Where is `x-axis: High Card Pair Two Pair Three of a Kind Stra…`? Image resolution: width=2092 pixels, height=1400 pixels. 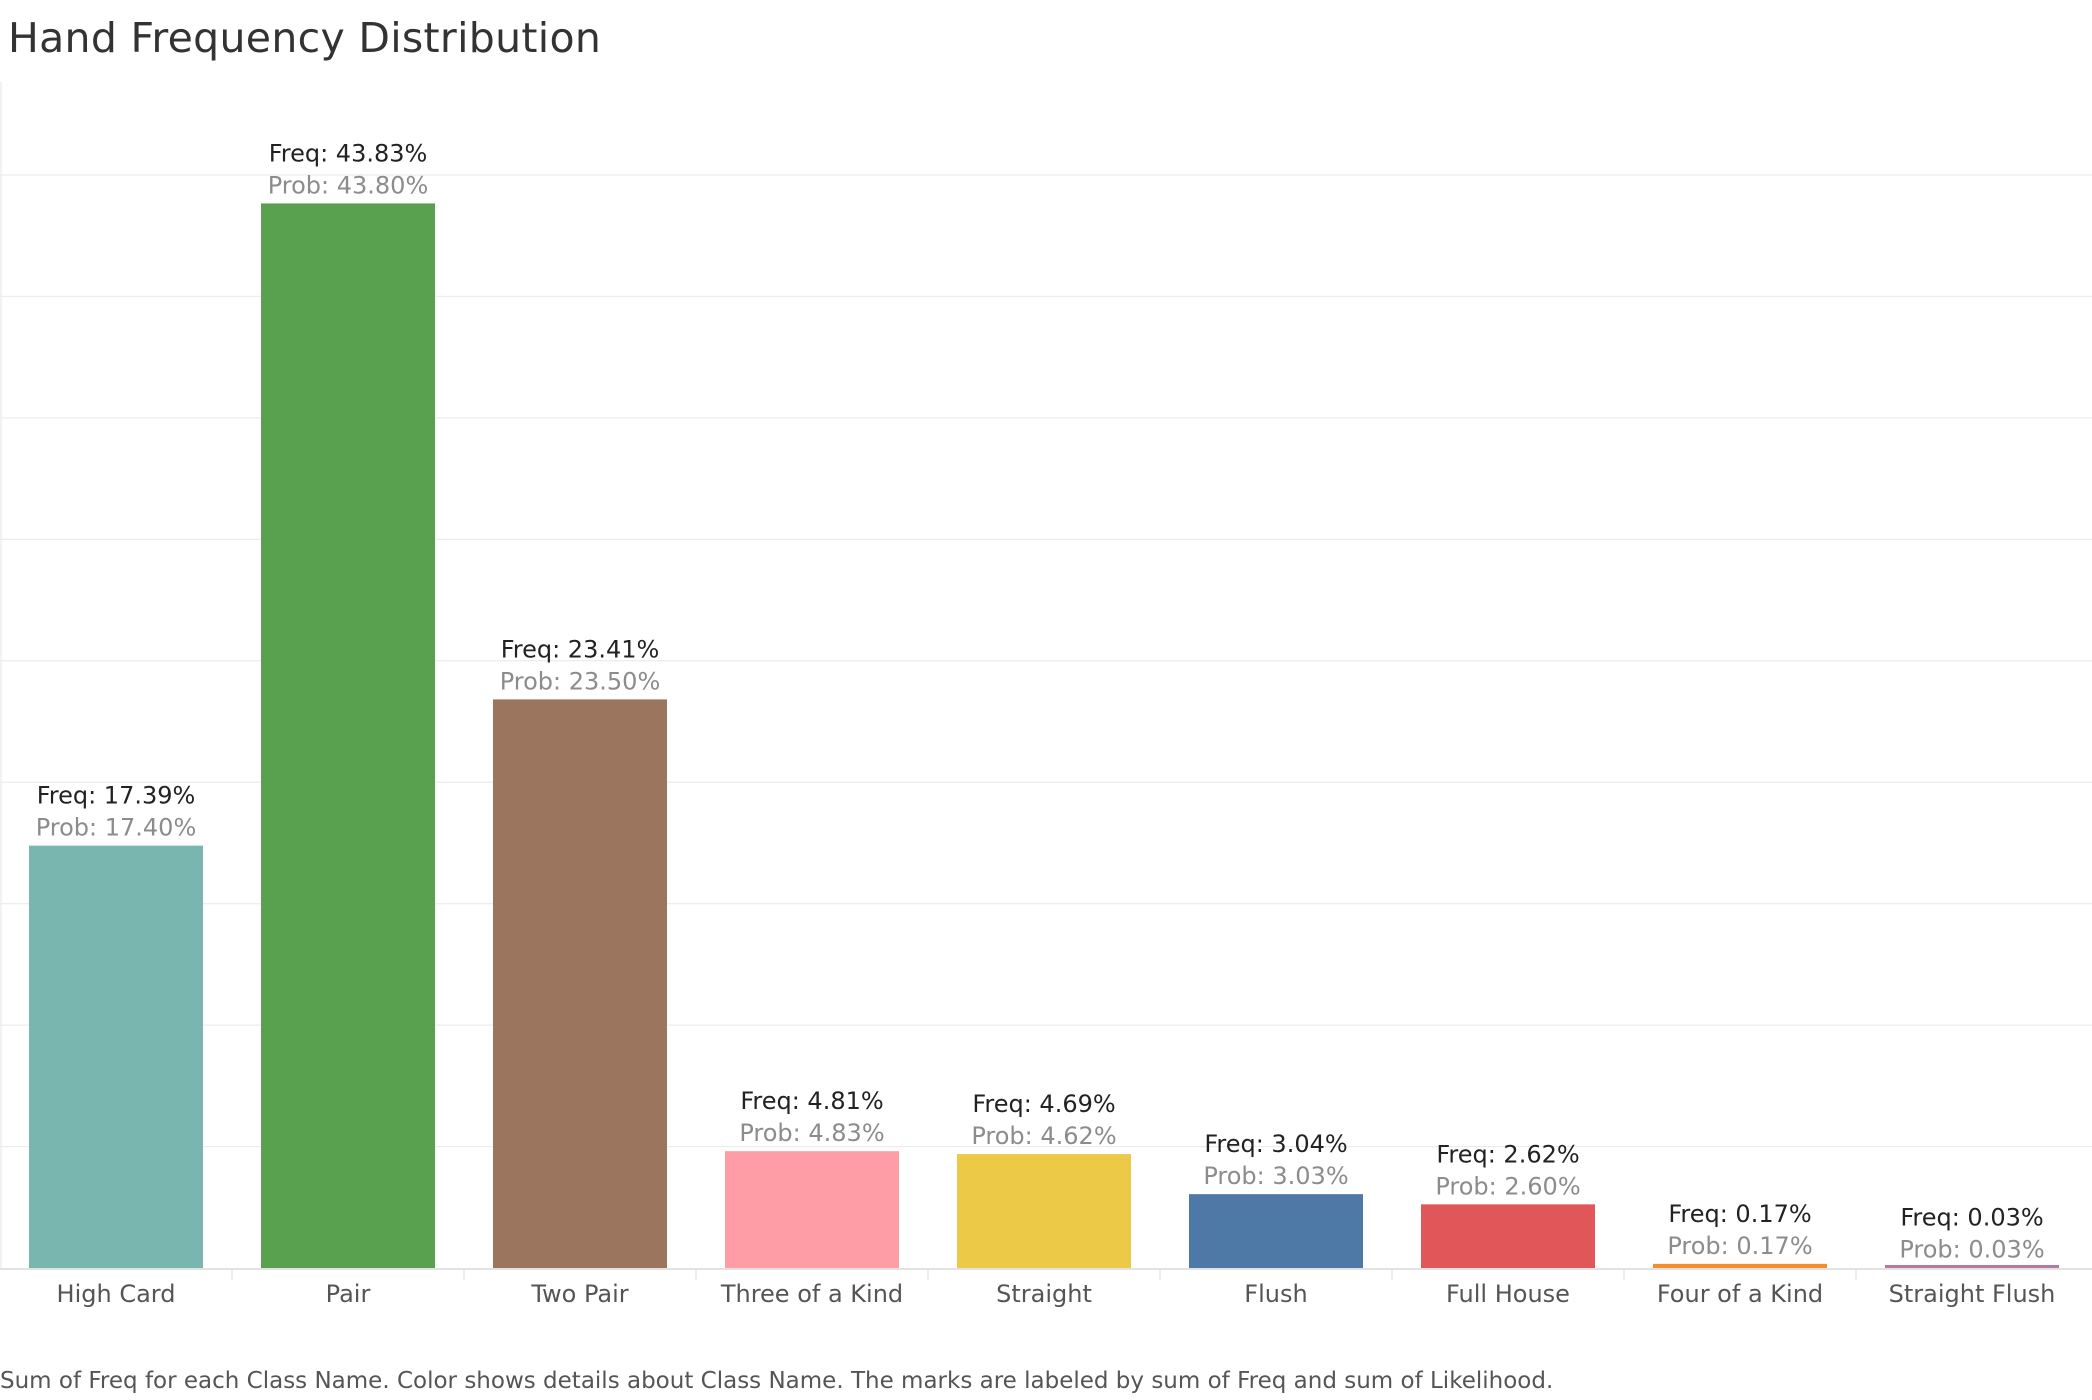
x-axis: High Card Pair Two Pair Three of a Kind Stra… is located at coordinates (1046, 1288).